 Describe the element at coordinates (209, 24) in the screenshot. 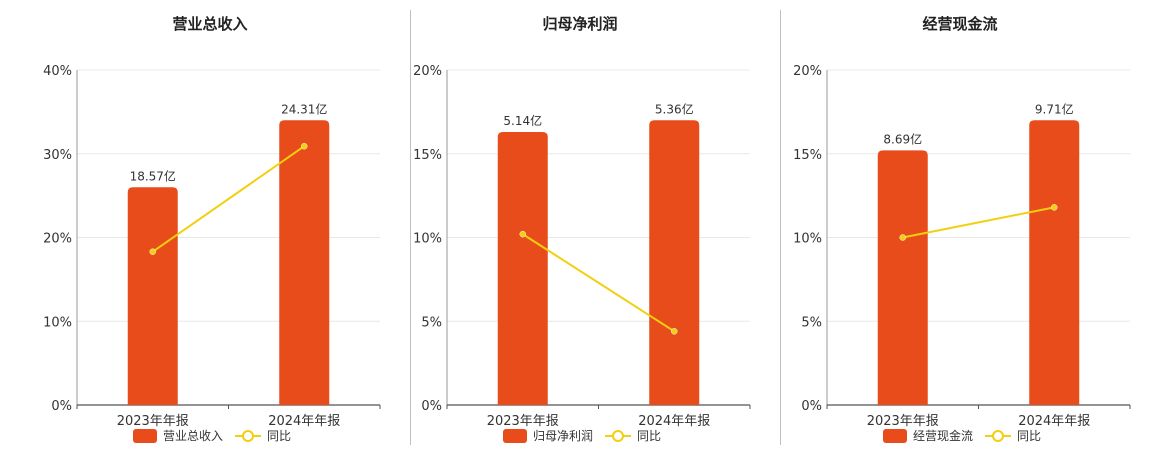

I see `chart-title: 营业总收入` at that location.